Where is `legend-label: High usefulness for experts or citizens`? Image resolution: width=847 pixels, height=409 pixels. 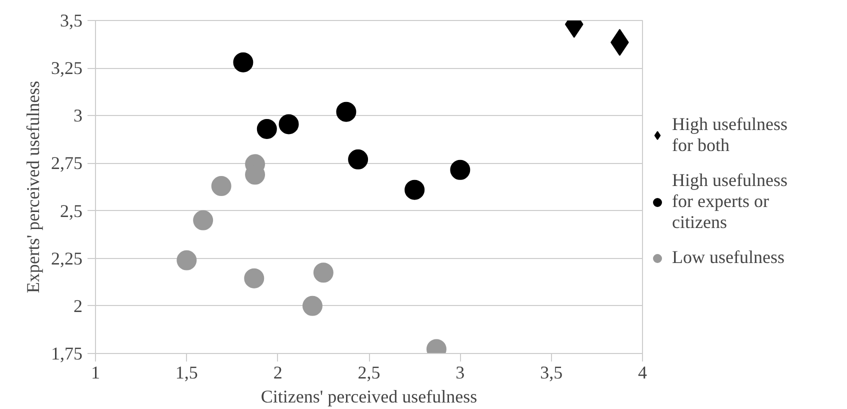 legend-label: High usefulness for experts or citizens is located at coordinates (730, 201).